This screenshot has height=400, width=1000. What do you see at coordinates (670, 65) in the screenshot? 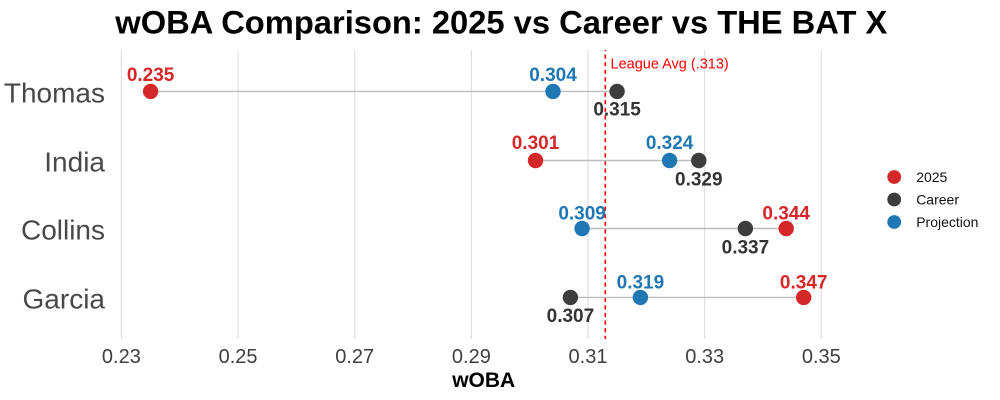
I see `svg-text: League Avg (.313)` at bounding box center [670, 65].